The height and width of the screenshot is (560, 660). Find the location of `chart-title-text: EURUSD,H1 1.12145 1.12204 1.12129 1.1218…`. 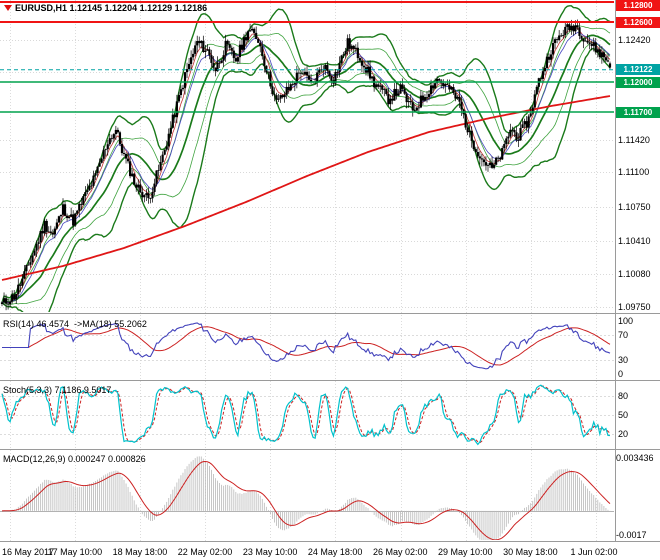

chart-title-text: EURUSD,H1 1.12145 1.12204 1.12129 1.1218… is located at coordinates (111, 8).